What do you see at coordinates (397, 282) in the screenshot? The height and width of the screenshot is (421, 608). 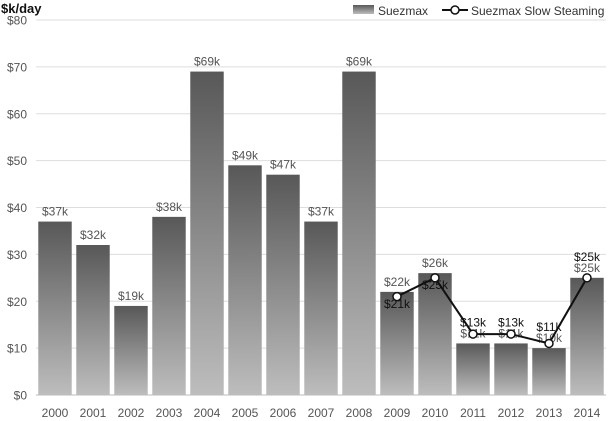 I see `bar-data-label: $22k` at bounding box center [397, 282].